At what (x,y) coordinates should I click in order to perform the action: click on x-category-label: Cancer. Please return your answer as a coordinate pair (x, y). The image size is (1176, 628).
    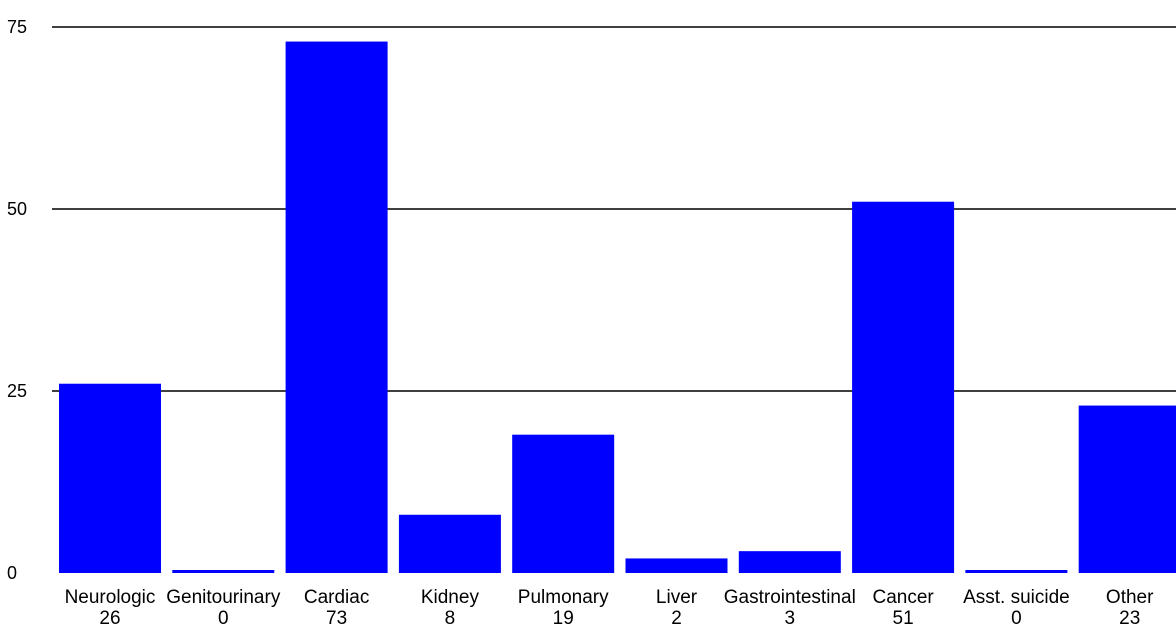
    Looking at the image, I should click on (903, 597).